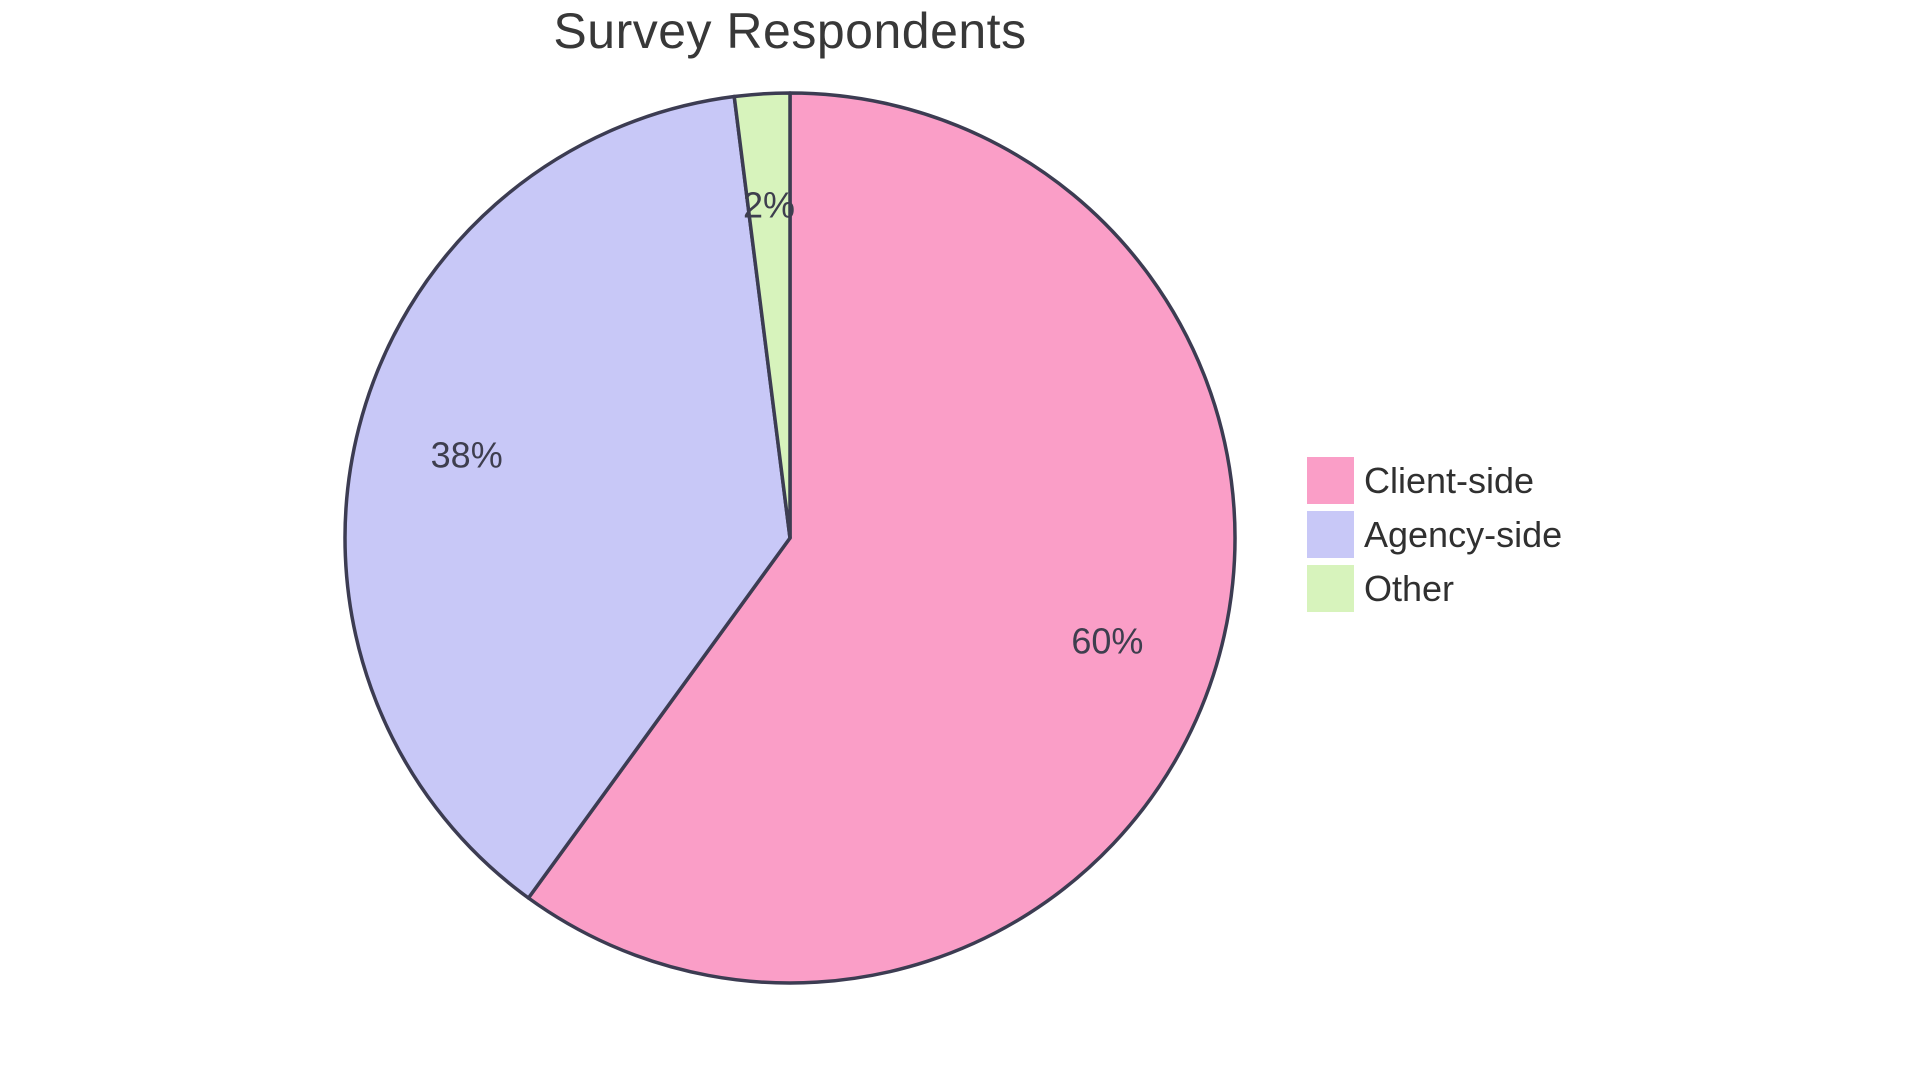 This screenshot has height=1080, width=1920. Describe the element at coordinates (769, 204) in the screenshot. I see `slice-label-other: 2%` at that location.